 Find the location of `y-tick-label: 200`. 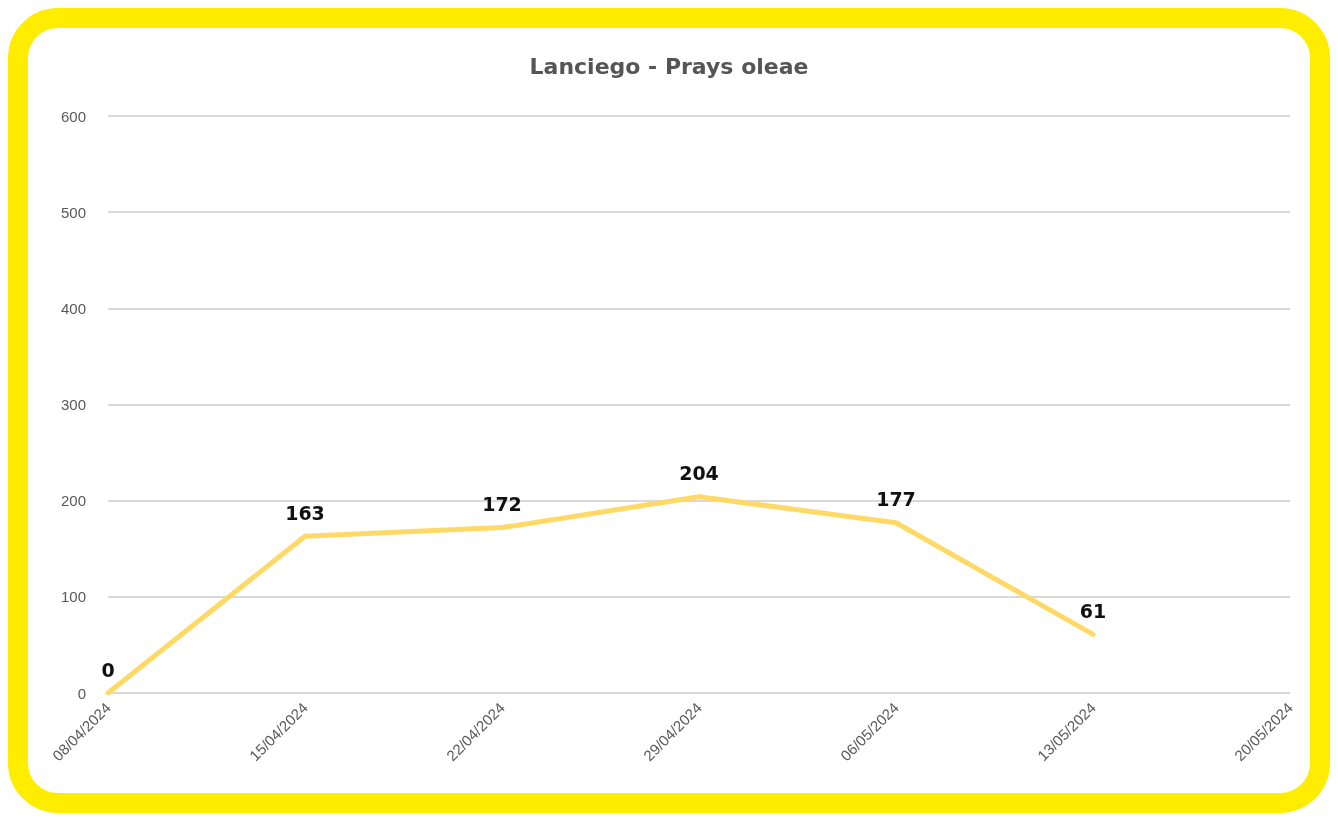

y-tick-label: 200 is located at coordinates (73, 501).